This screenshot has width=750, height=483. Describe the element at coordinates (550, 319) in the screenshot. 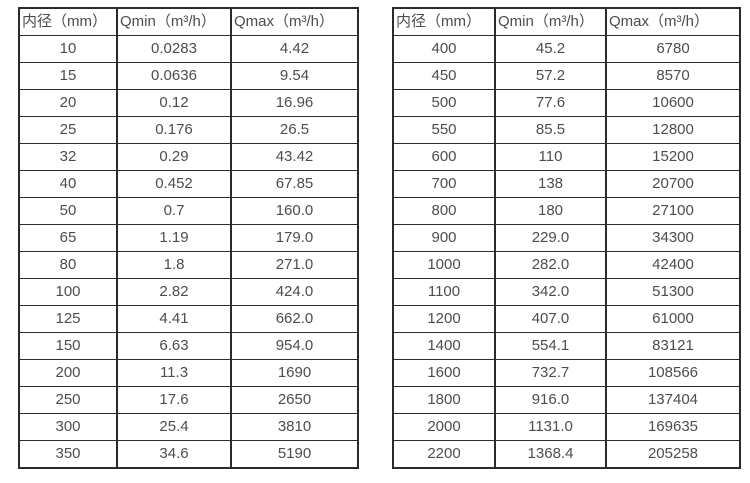

I see `table-cell: 407.0` at that location.